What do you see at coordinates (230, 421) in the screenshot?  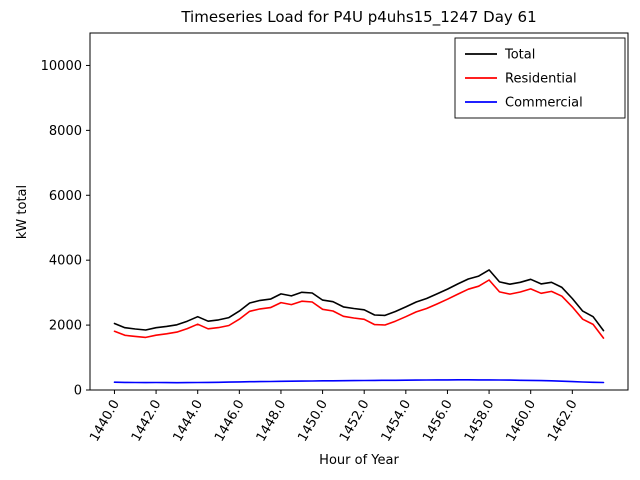 I see `x-tick-label: 1446.0` at bounding box center [230, 421].